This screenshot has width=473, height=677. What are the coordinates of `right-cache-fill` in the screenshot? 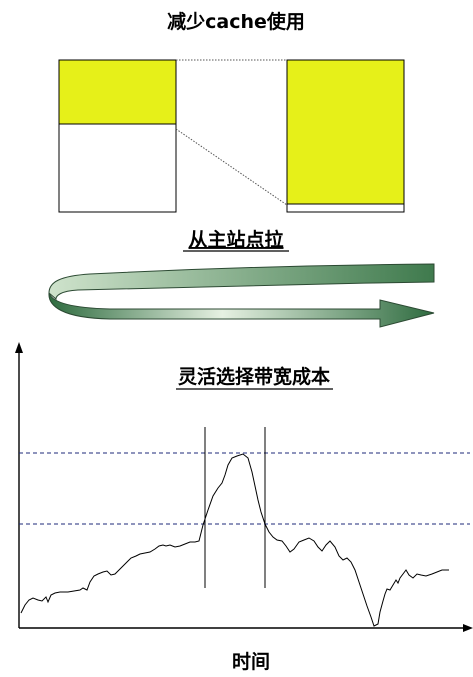 It's located at (345, 132).